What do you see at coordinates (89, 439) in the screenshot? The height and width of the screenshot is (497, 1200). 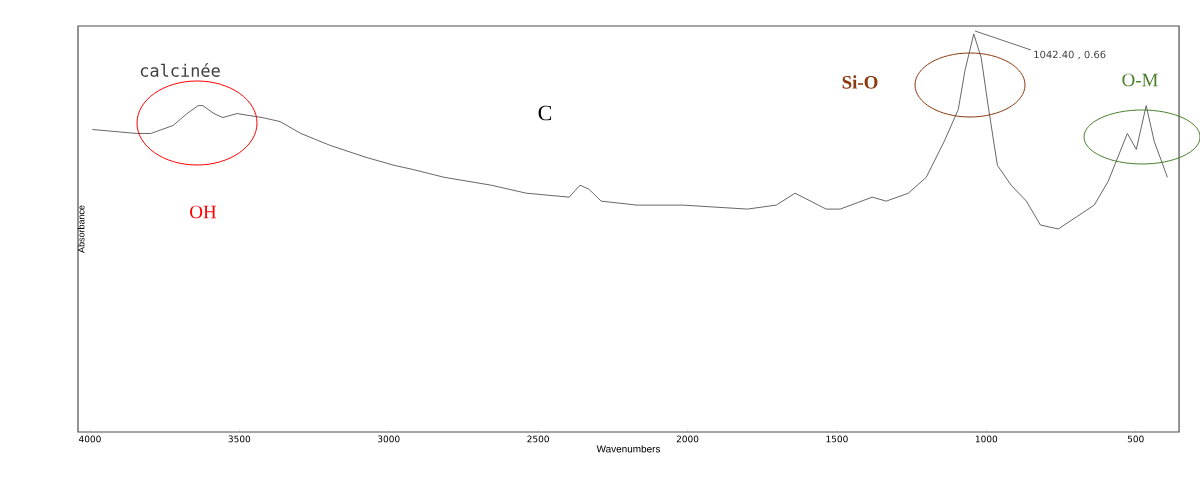 I see `x-tick-label: 4000` at bounding box center [89, 439].